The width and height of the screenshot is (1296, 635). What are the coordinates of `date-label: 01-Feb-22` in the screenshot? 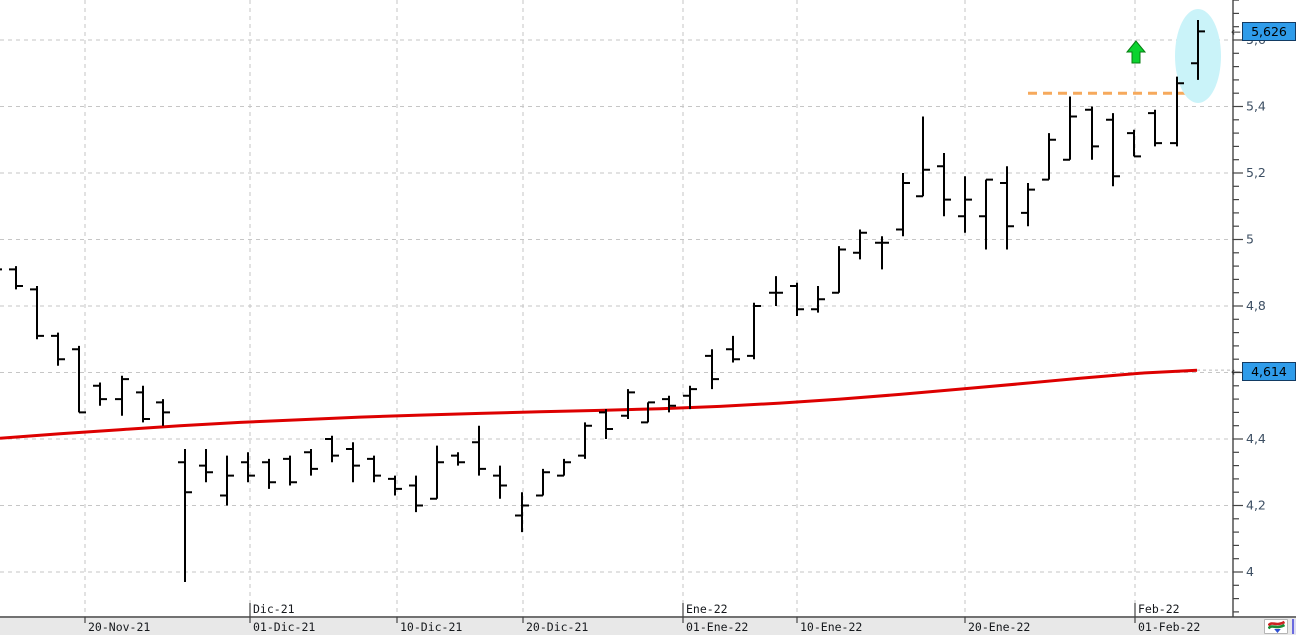 It's located at (1169, 627).